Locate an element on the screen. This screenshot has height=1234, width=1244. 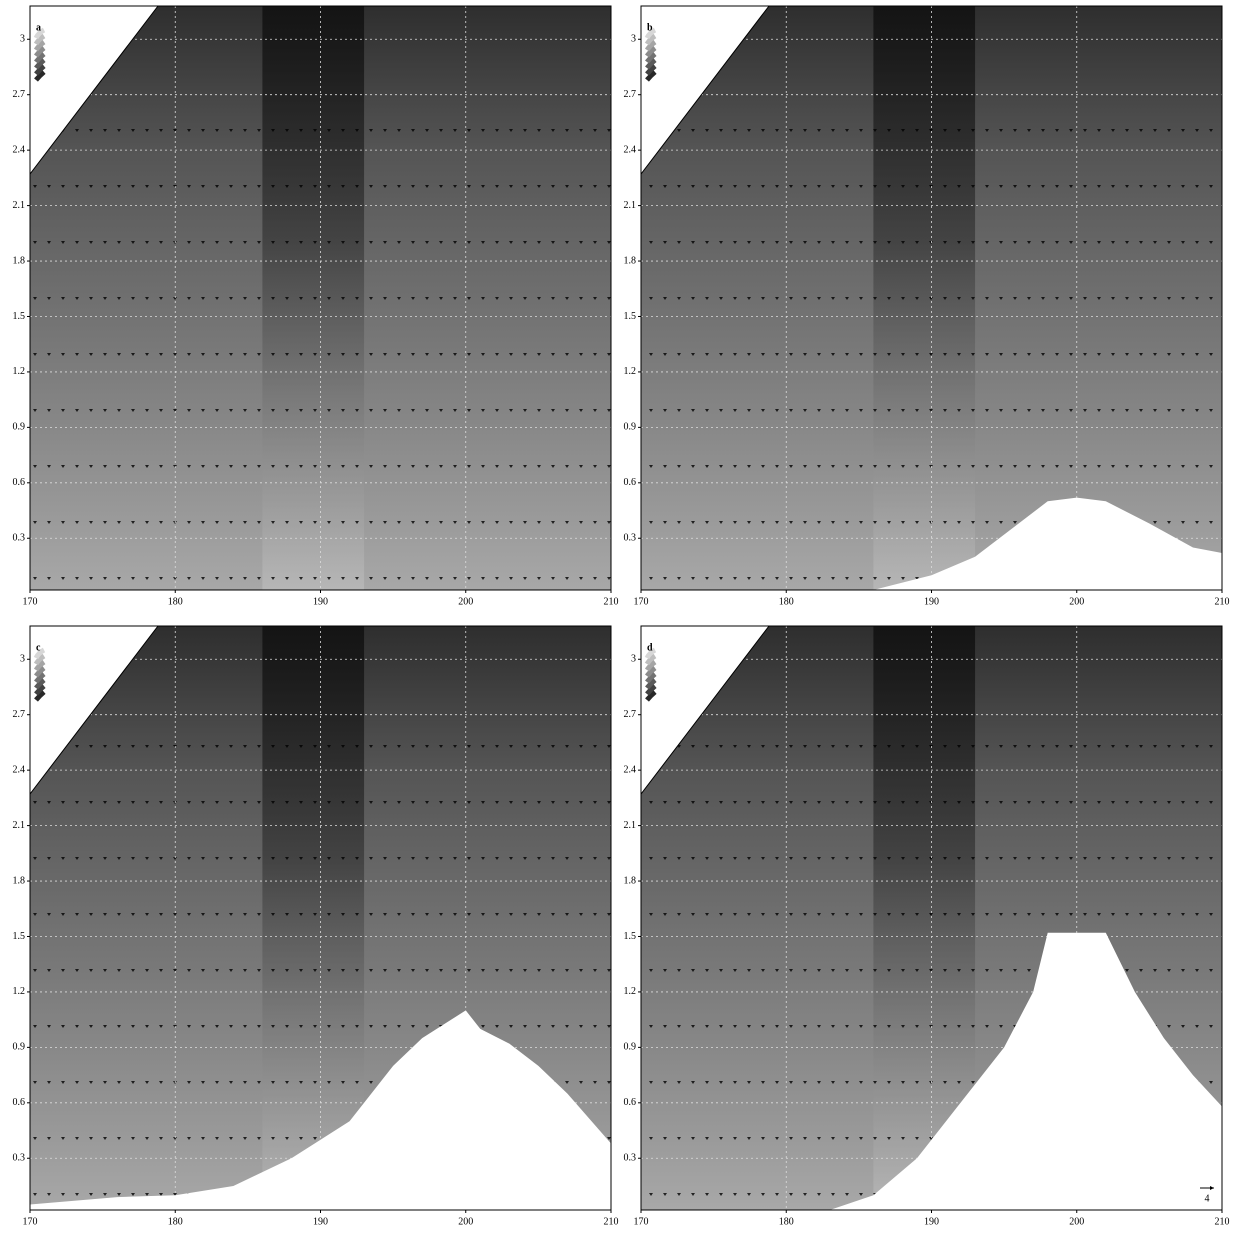
annotation: 4 is located at coordinates (1207, 1198).